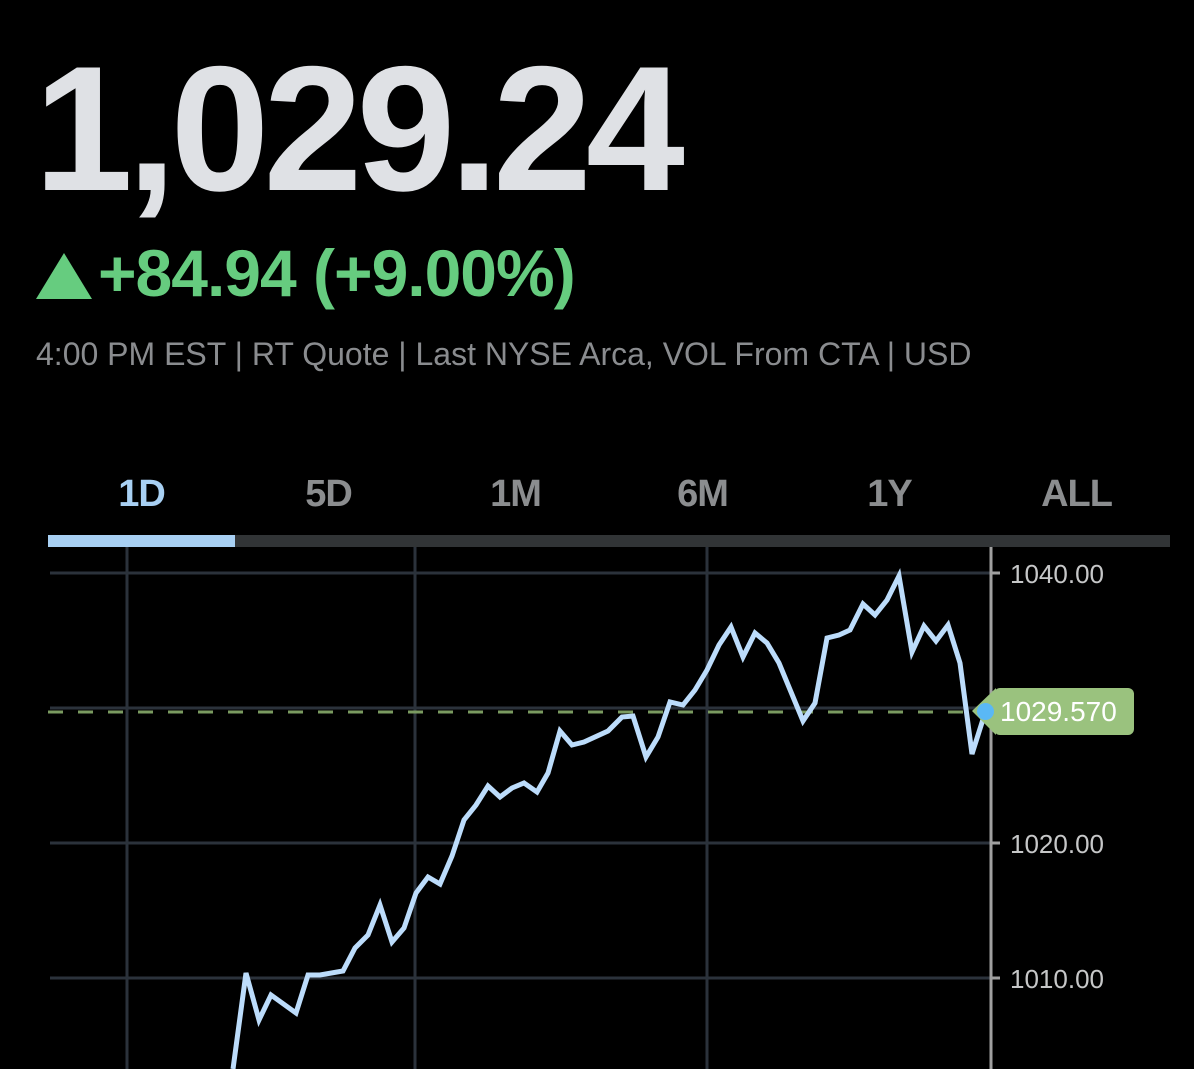 The image size is (1194, 1069). What do you see at coordinates (142, 494) in the screenshot?
I see `tab-1d: 1D` at bounding box center [142, 494].